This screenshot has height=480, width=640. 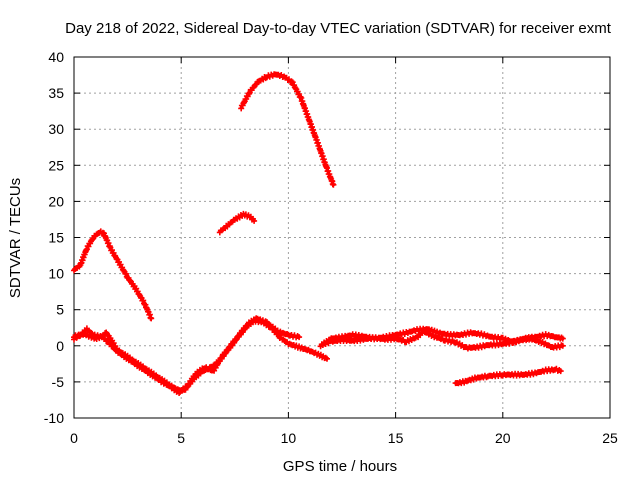 I want to click on x-tick-label: 0, so click(x=74, y=438).